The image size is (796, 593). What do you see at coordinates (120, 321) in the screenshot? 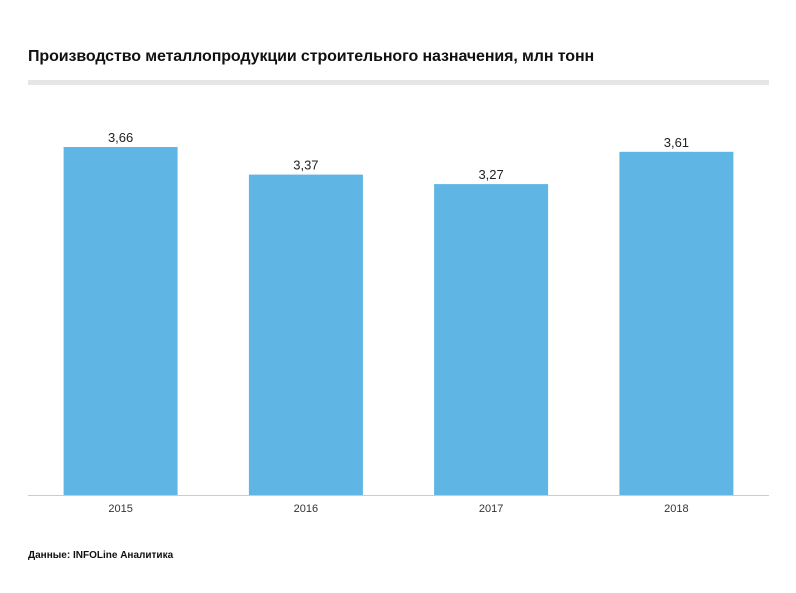
I see `bar-2015` at bounding box center [120, 321].